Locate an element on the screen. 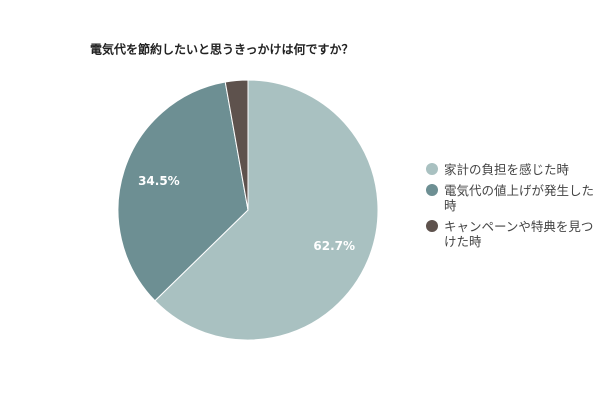 The height and width of the screenshot is (400, 600). legend-label: 家計の負担を感じた時 is located at coordinates (507, 169).